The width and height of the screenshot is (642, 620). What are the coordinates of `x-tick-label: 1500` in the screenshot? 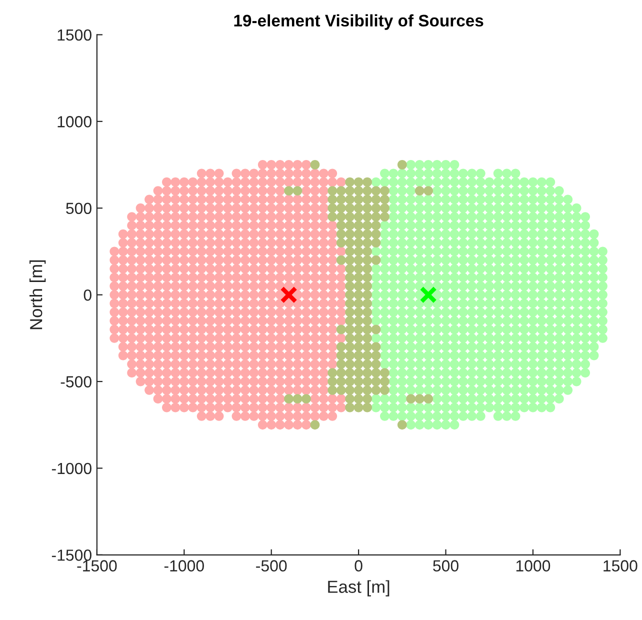 It's located at (621, 566).